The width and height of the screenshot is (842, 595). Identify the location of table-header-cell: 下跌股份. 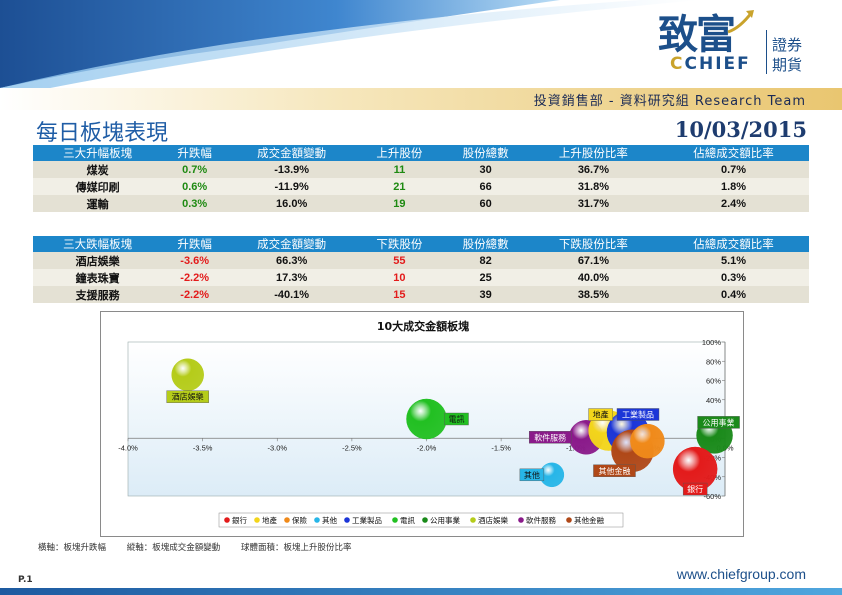
(399, 244).